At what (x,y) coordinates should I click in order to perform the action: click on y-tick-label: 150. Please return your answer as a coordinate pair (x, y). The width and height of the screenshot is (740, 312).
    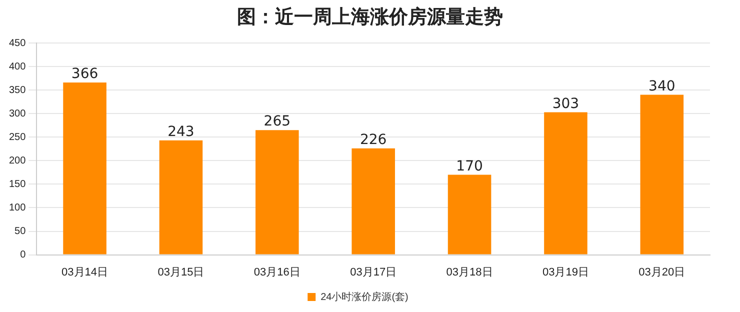
    Looking at the image, I should click on (17, 184).